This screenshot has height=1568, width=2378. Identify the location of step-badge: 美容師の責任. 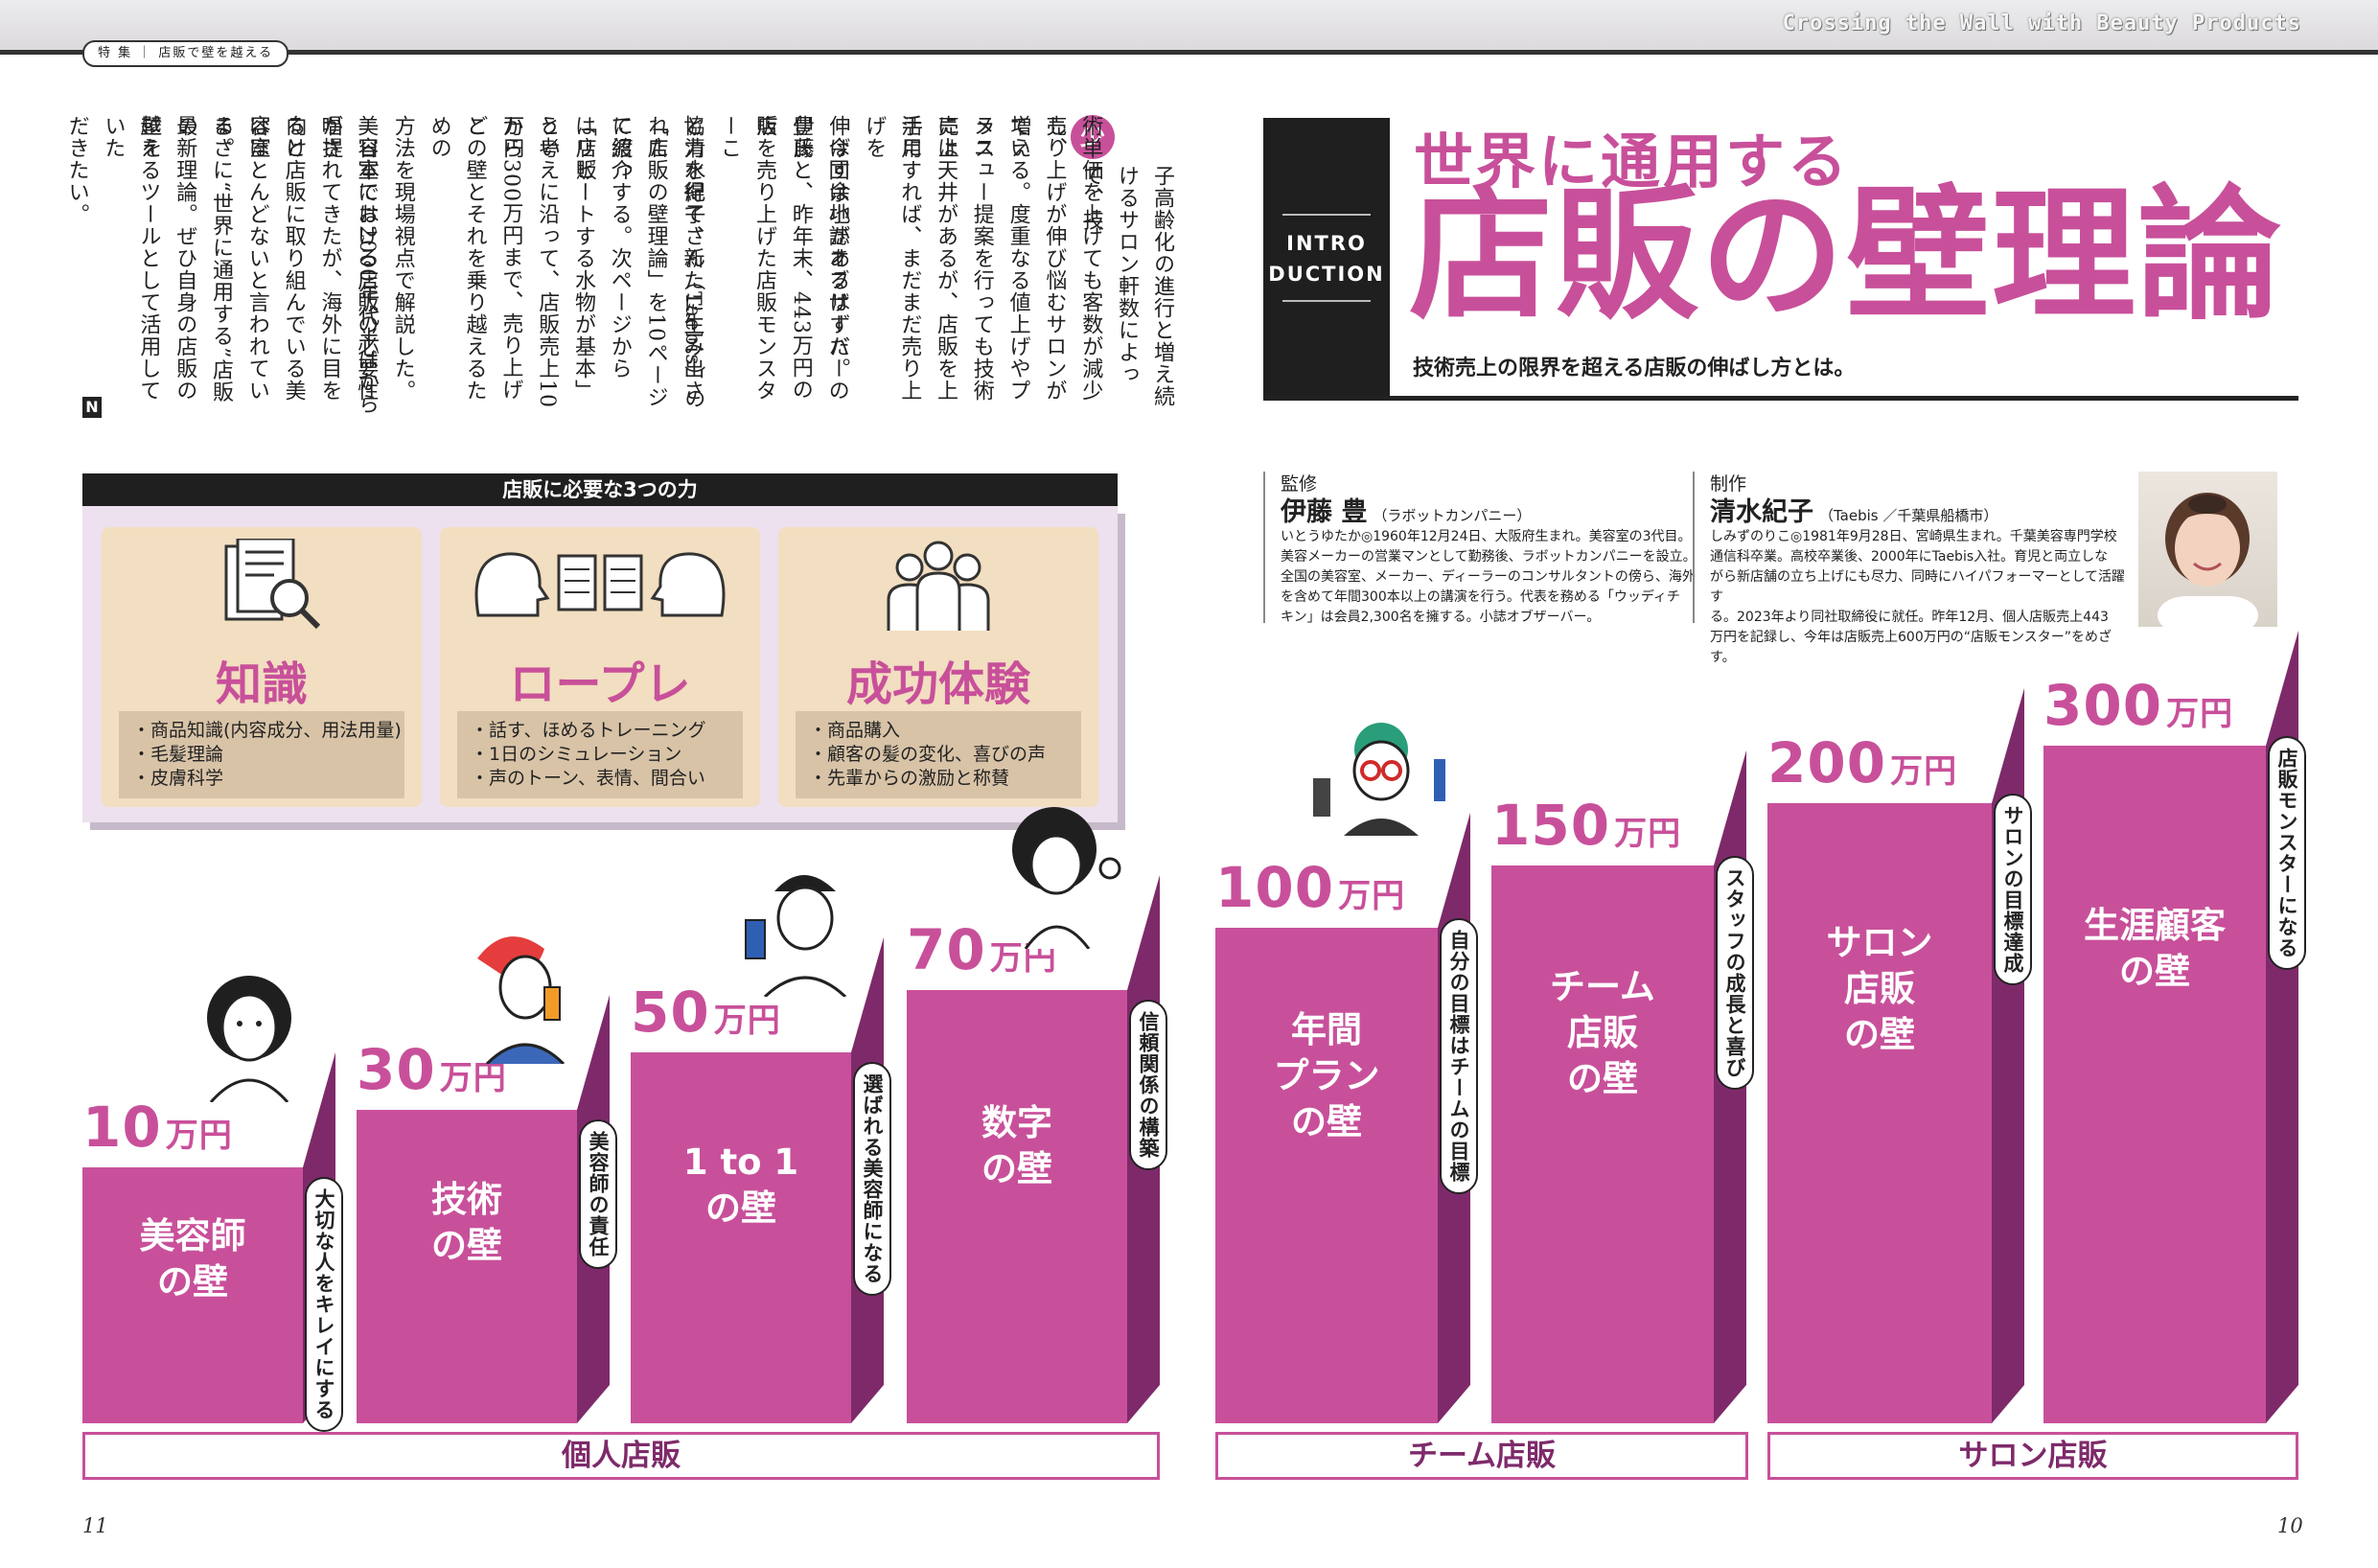
(598, 1194).